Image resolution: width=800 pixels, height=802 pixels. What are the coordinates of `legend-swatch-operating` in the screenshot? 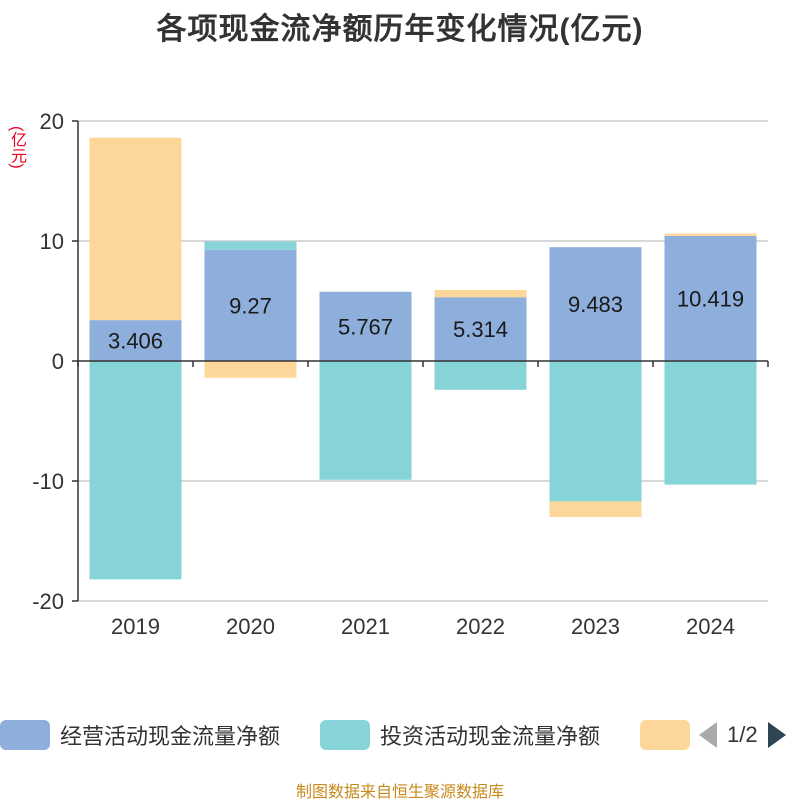 It's located at (25, 735).